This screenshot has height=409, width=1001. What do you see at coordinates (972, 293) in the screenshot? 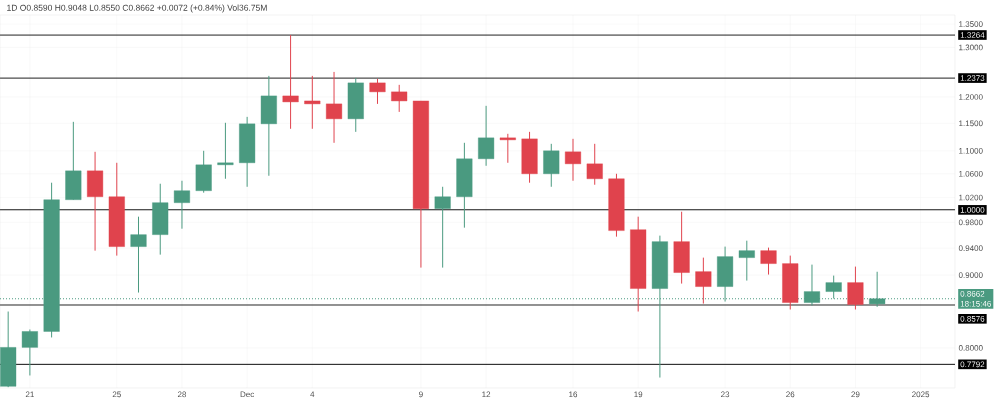
I see `ref-line-label: 0.8662` at bounding box center [972, 293].